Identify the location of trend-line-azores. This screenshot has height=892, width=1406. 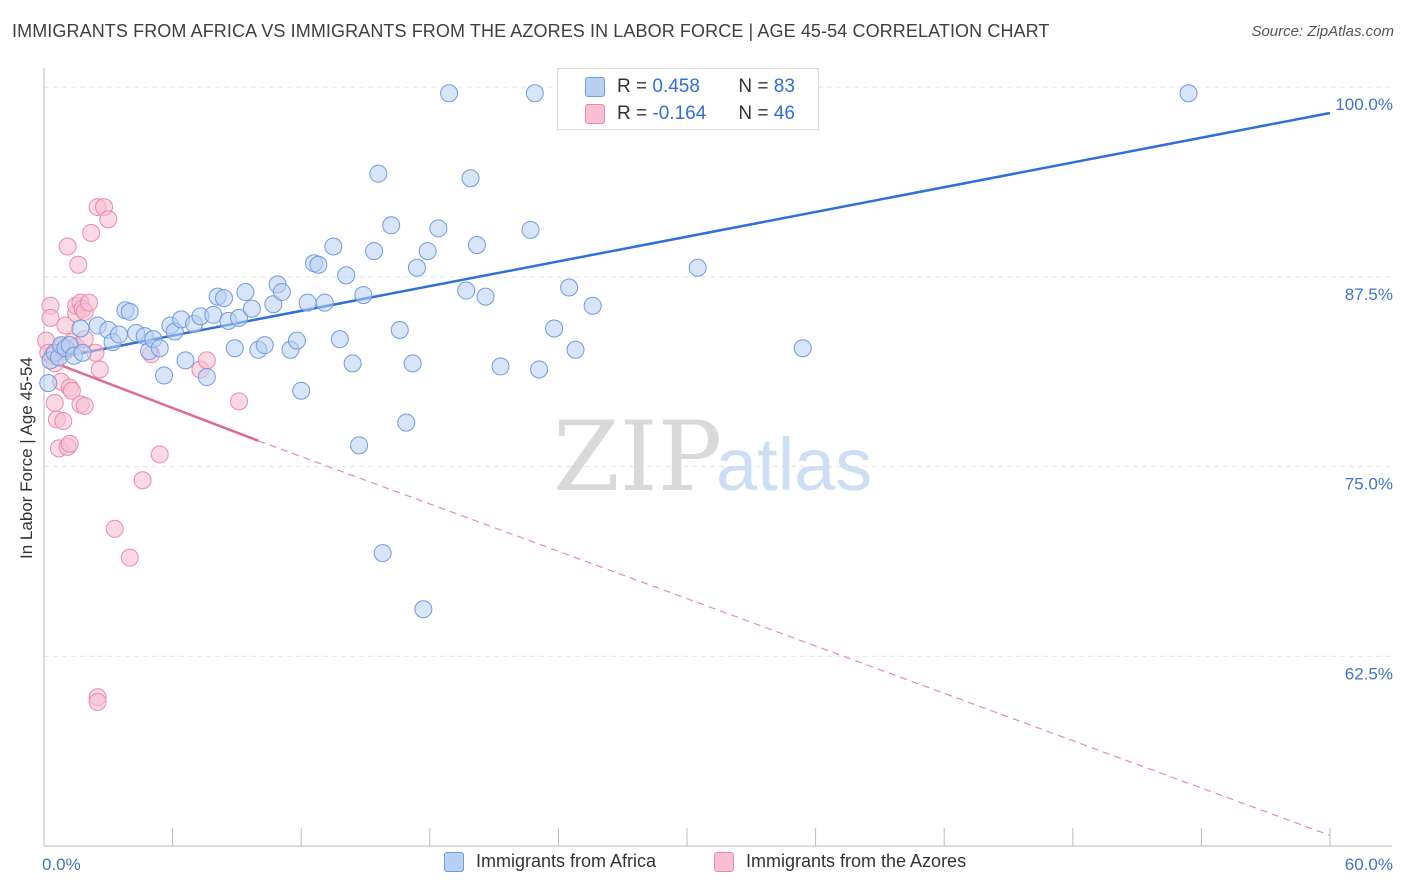
(151, 399).